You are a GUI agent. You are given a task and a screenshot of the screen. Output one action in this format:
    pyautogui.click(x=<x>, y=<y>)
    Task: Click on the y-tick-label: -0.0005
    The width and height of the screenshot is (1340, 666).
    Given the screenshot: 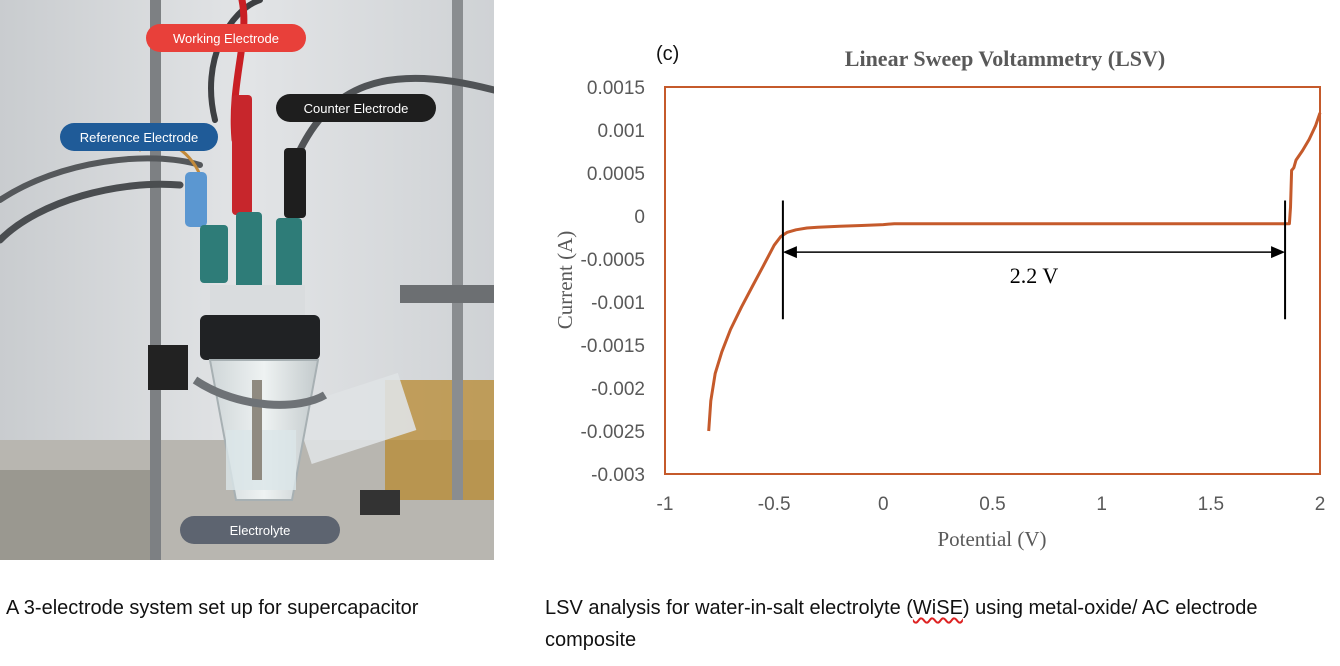 What is the action you would take?
    pyautogui.click(x=613, y=260)
    